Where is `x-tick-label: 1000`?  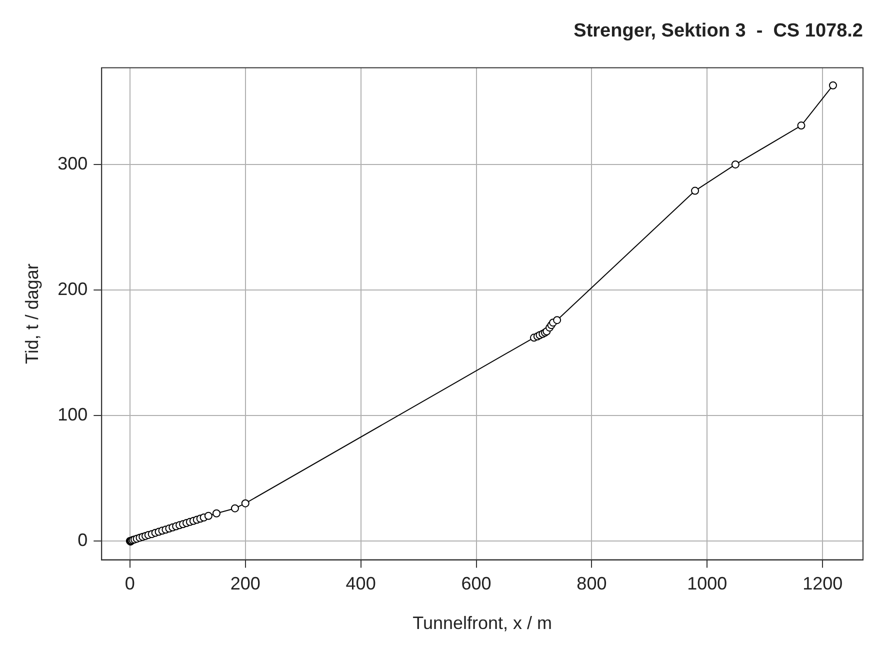
x-tick-label: 1000 is located at coordinates (707, 584).